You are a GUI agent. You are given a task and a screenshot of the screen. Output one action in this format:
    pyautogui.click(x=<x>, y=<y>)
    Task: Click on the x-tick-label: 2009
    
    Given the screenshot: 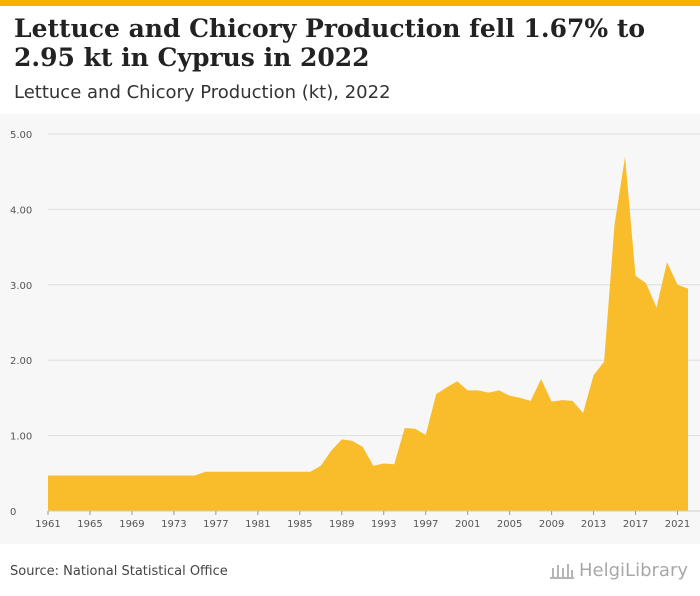 What is the action you would take?
    pyautogui.click(x=551, y=524)
    